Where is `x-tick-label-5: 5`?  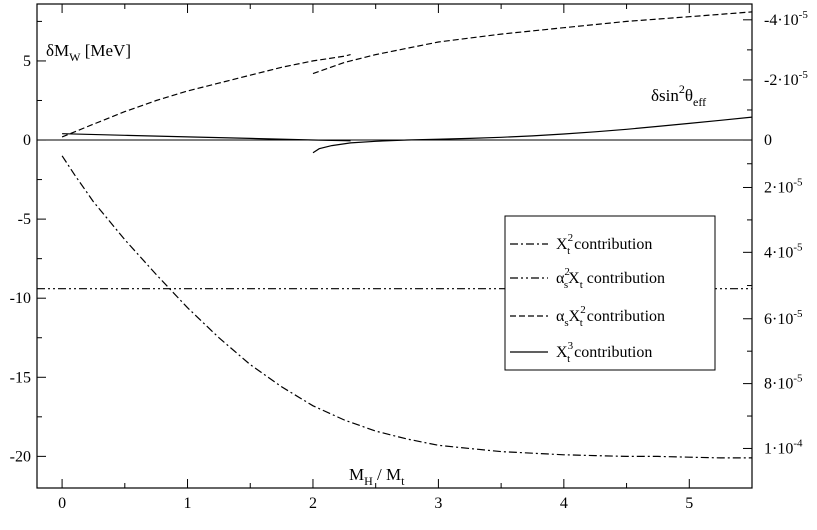
x-tick-label-5: 5 is located at coordinates (689, 503).